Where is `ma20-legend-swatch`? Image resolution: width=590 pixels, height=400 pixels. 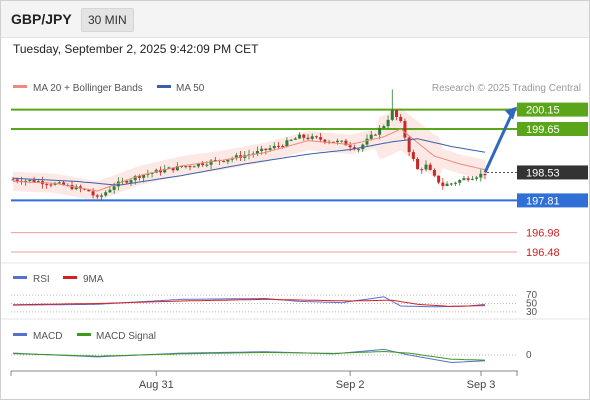
ma20-legend-swatch is located at coordinates (20, 86).